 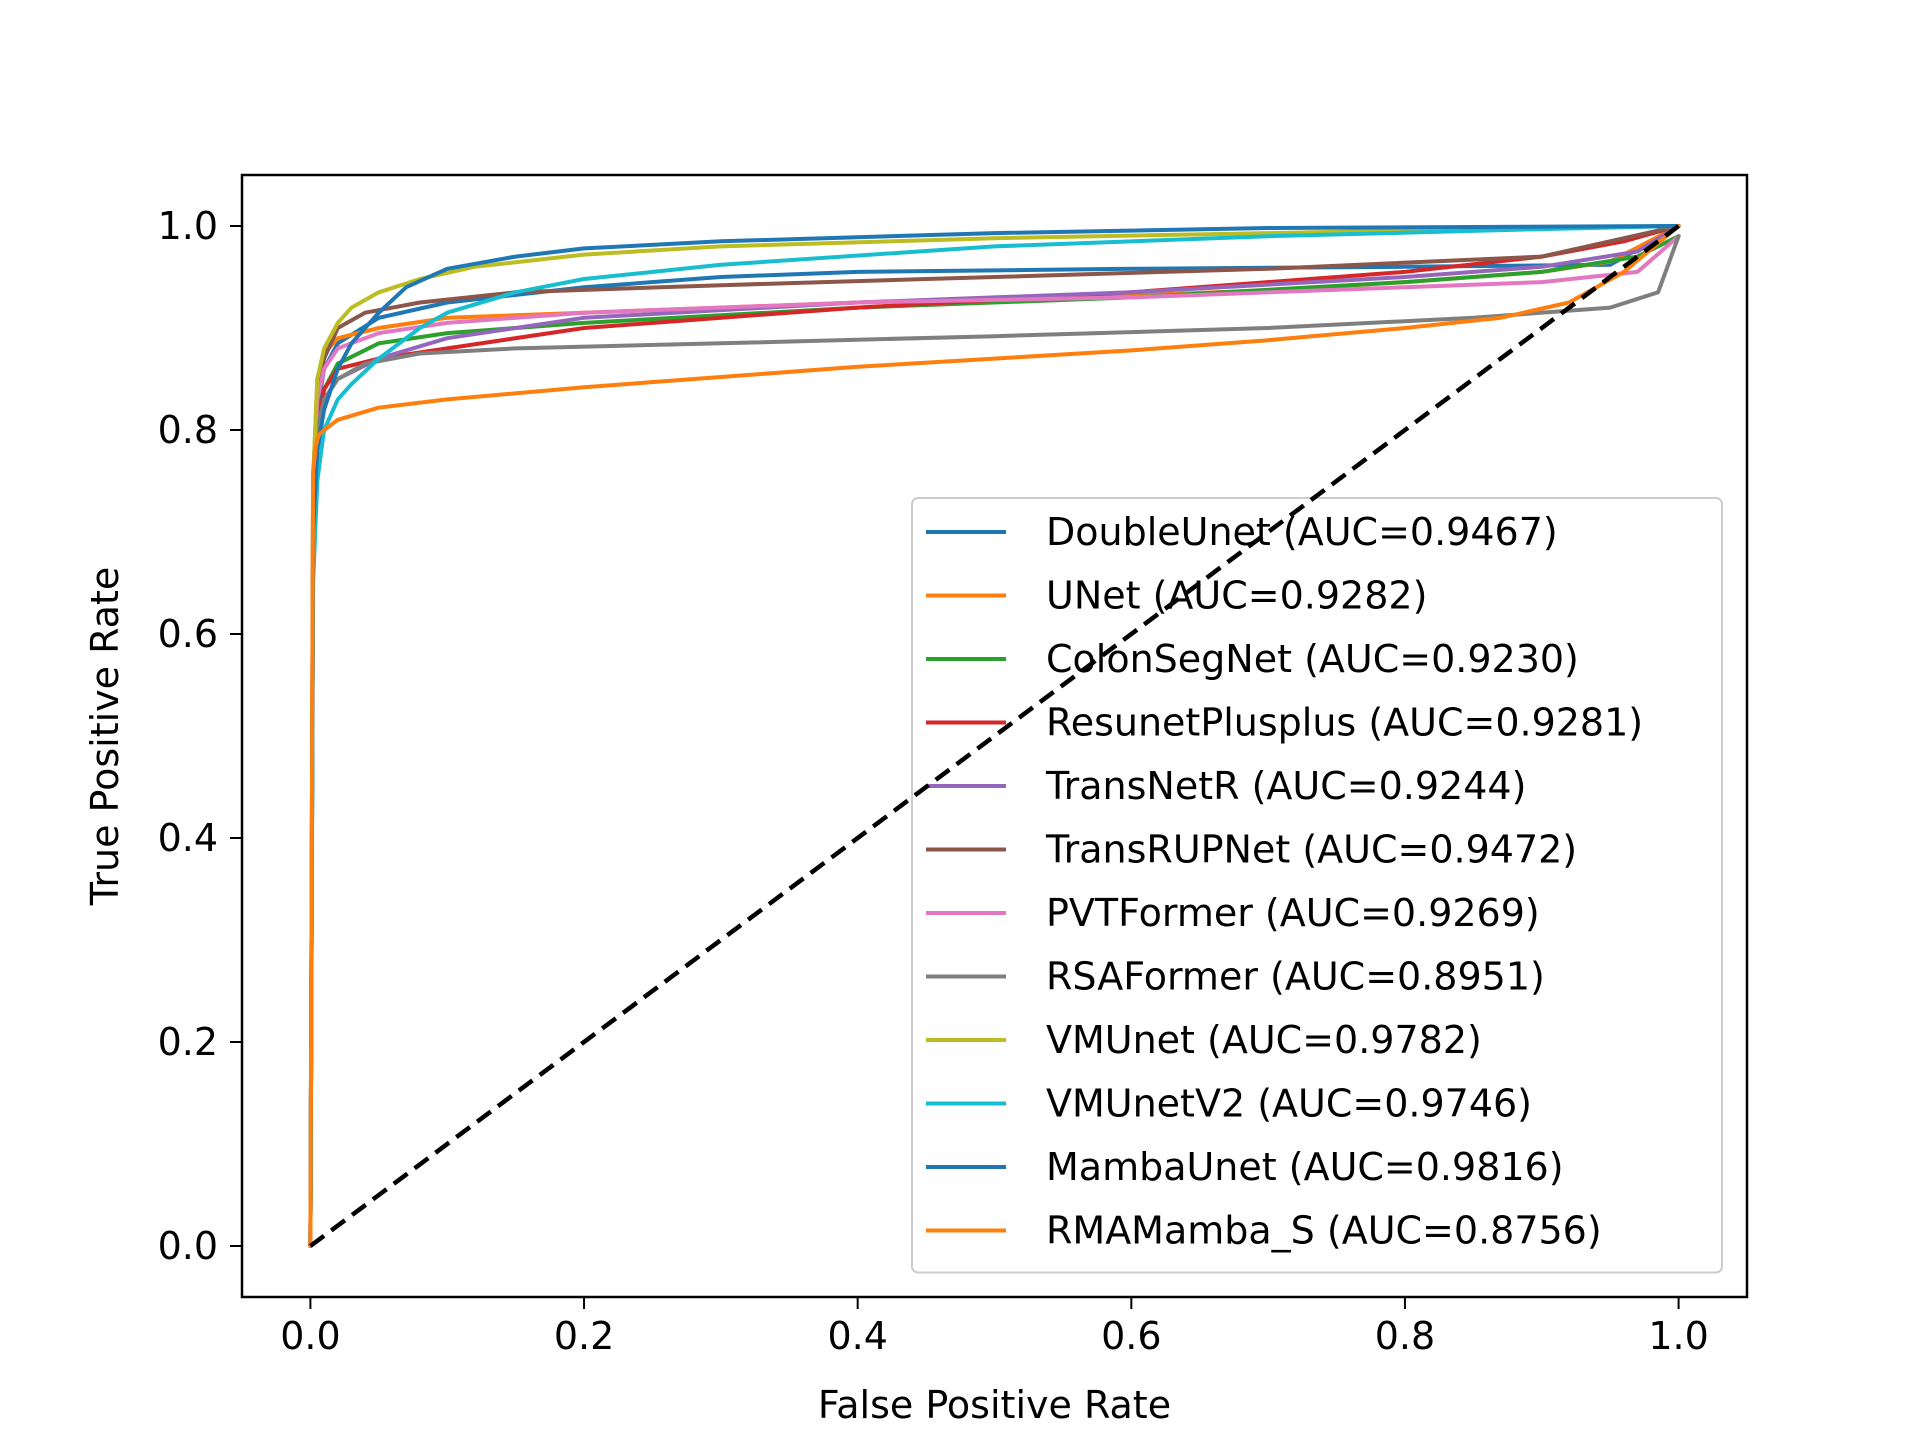 What do you see at coordinates (857, 1336) in the screenshot?
I see `x-tick-label: 0.4` at bounding box center [857, 1336].